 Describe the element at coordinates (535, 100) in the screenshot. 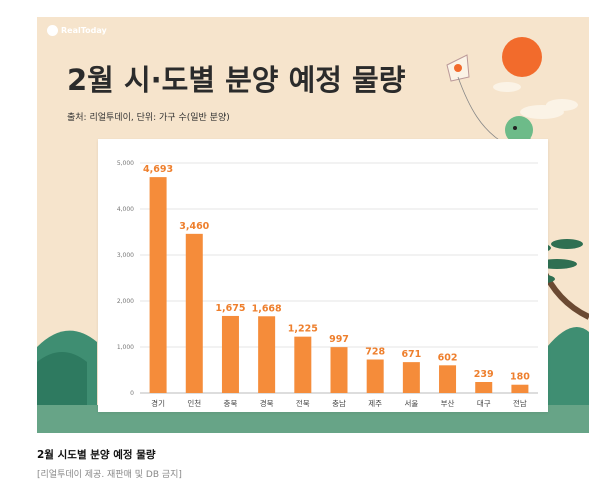

I see `cloud-illustration` at that location.